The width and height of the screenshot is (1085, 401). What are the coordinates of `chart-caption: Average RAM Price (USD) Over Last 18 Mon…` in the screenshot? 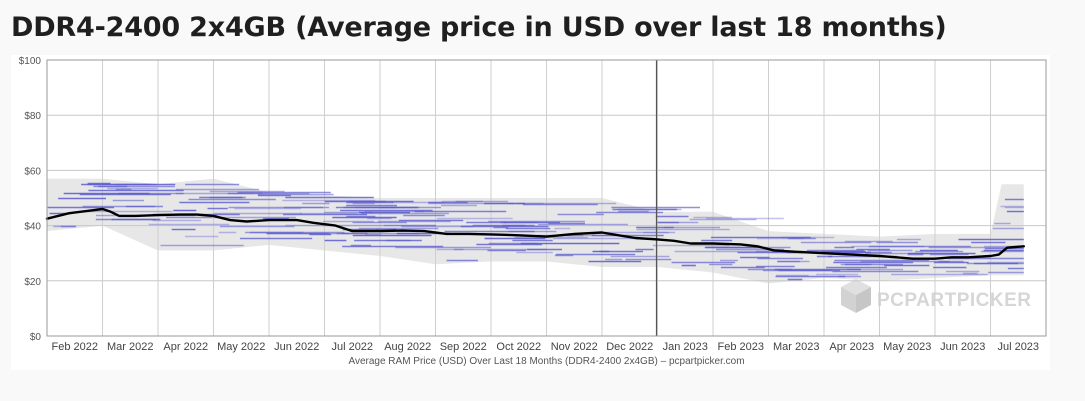 It's located at (546, 361).